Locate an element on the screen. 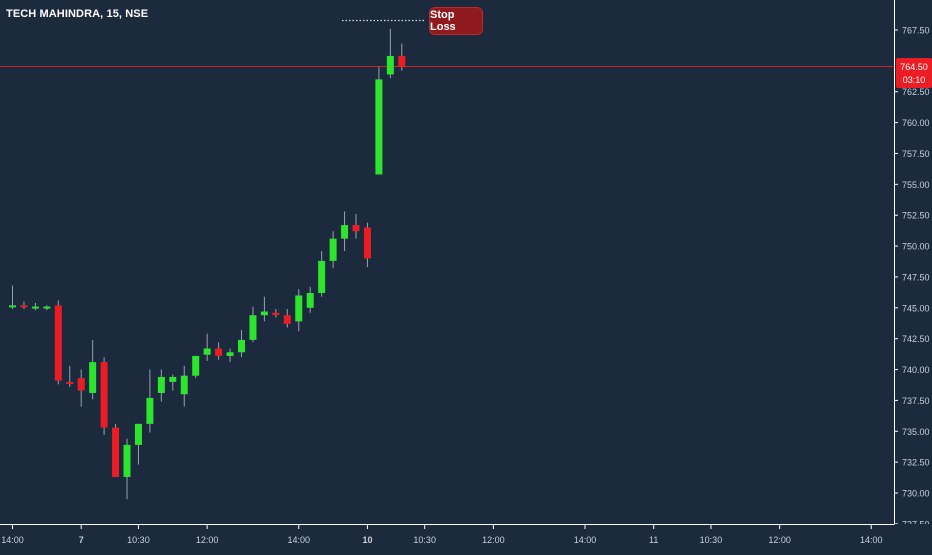 This screenshot has height=555, width=932. y-tick-label: 732.50 is located at coordinates (916, 463).